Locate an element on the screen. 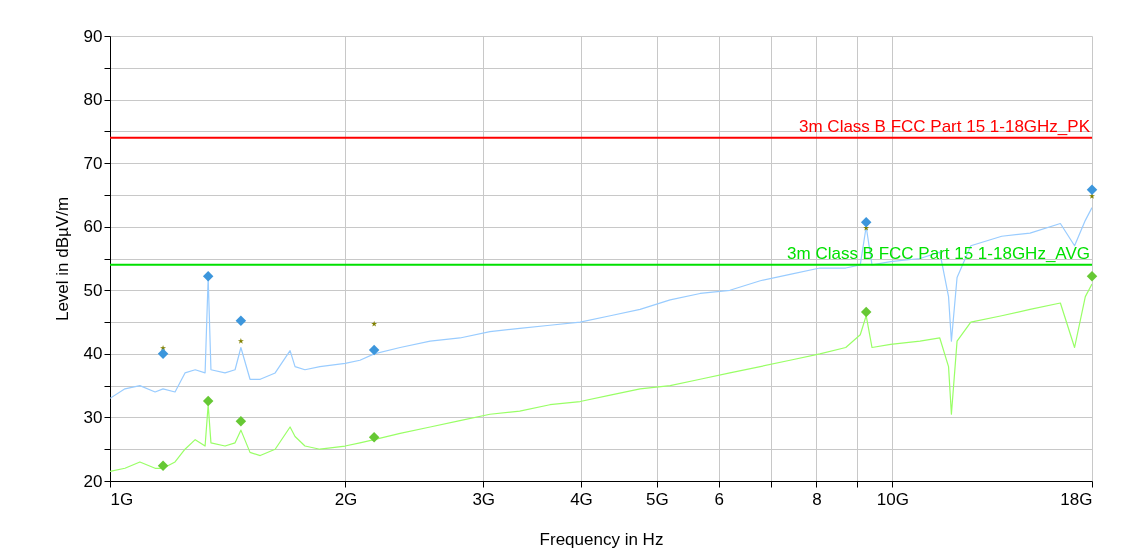 The height and width of the screenshot is (555, 1132). x-tick-label: 8 is located at coordinates (817, 499).